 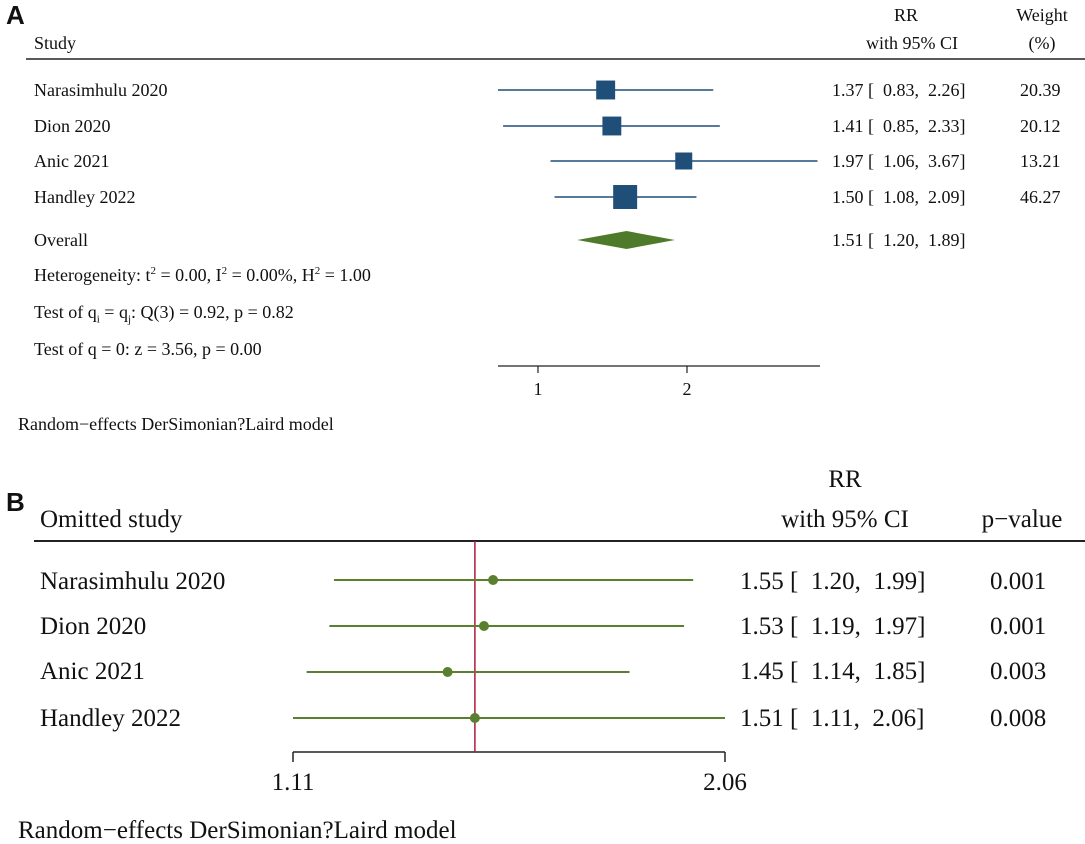 What do you see at coordinates (110, 718) in the screenshot?
I see `panel-b-row-study: Handley 2022` at bounding box center [110, 718].